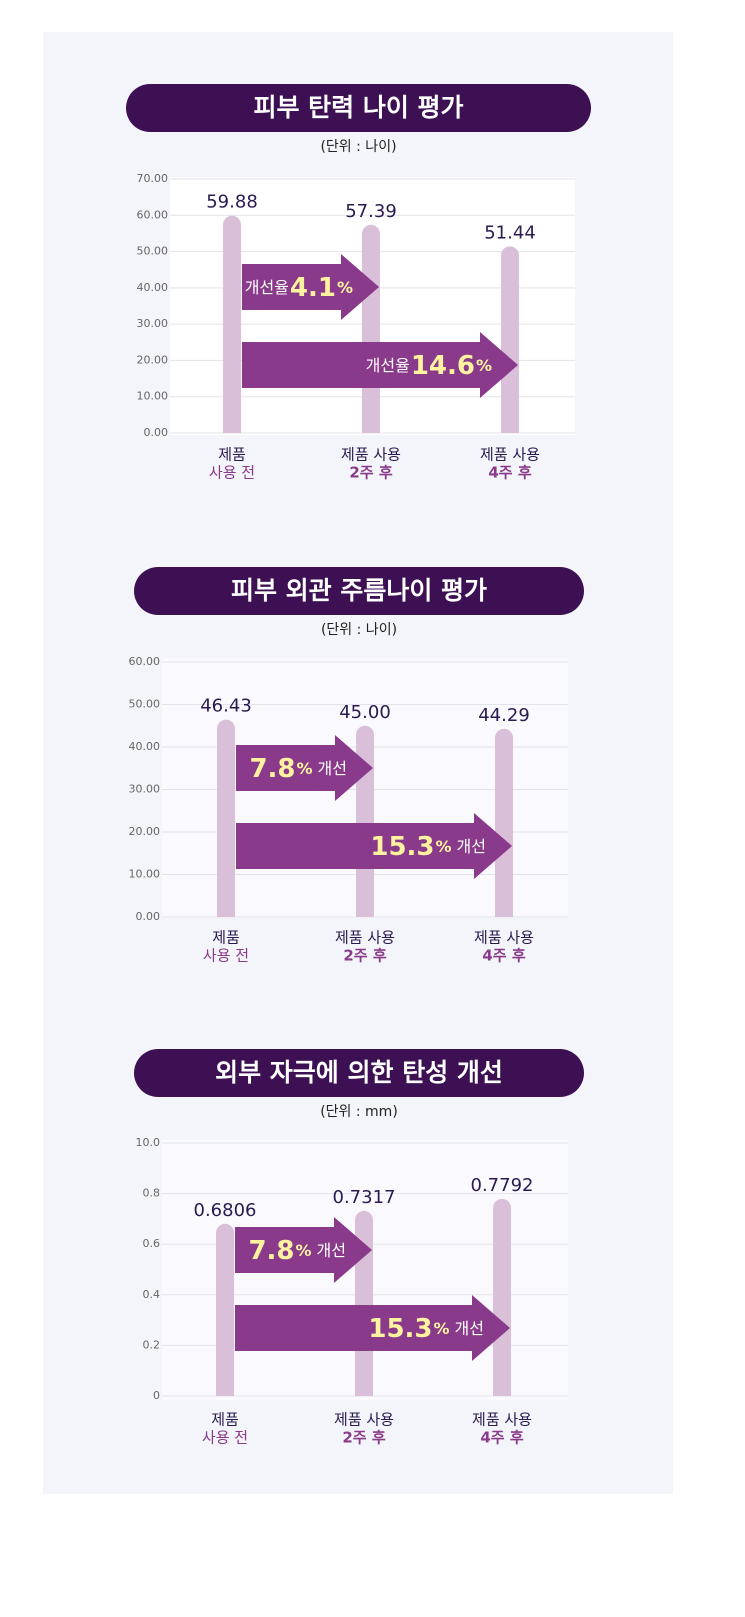 Image resolution: width=745 pixels, height=1617 pixels. What do you see at coordinates (152, 1193) in the screenshot?
I see `y-tick-label: 0.8` at bounding box center [152, 1193].